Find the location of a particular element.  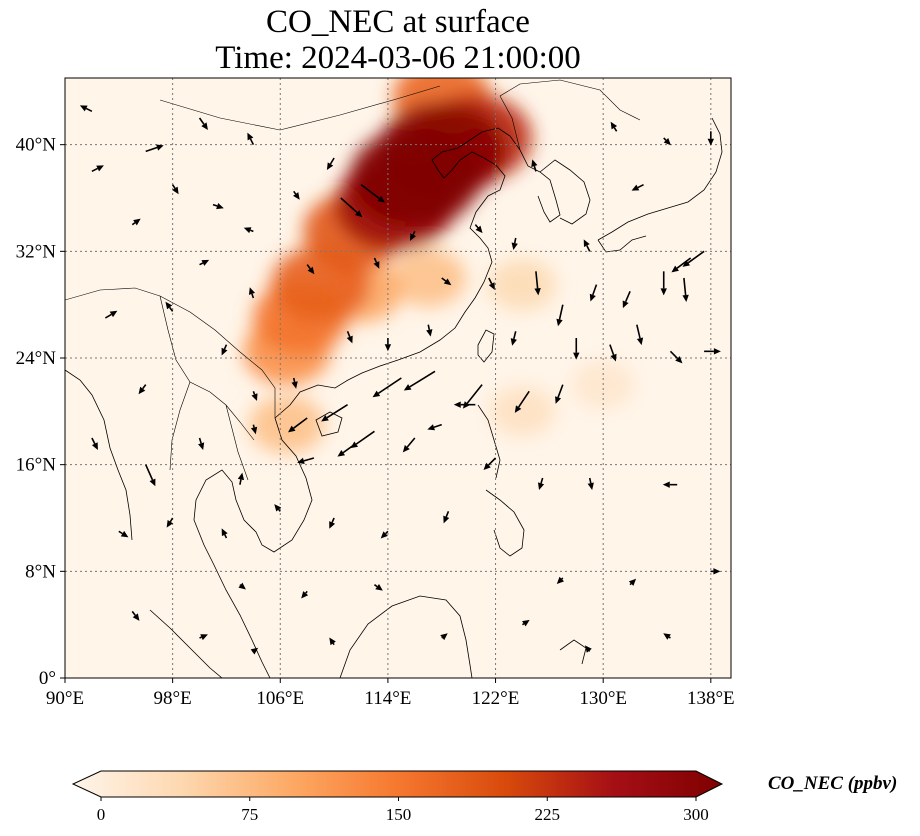

lon-tick-label: 122°E is located at coordinates (496, 698).